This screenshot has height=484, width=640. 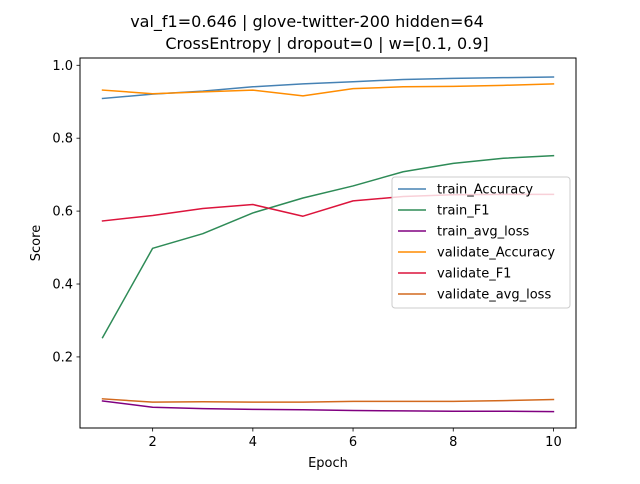 I want to click on x-tick-label: 2, so click(x=153, y=442).